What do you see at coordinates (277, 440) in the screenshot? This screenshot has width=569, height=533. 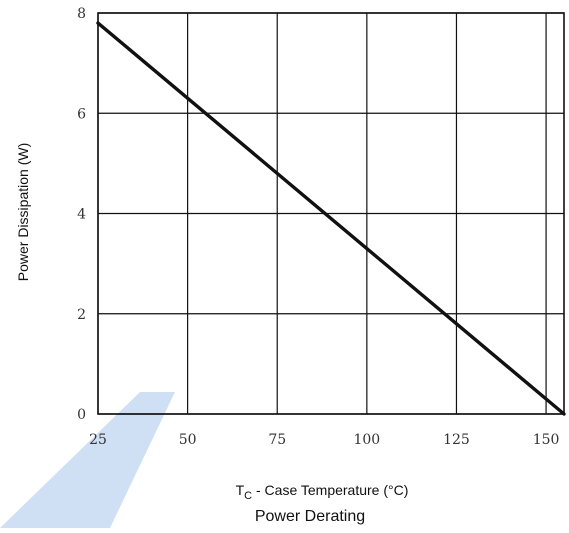 I see `x-tick-label: 75` at bounding box center [277, 440].